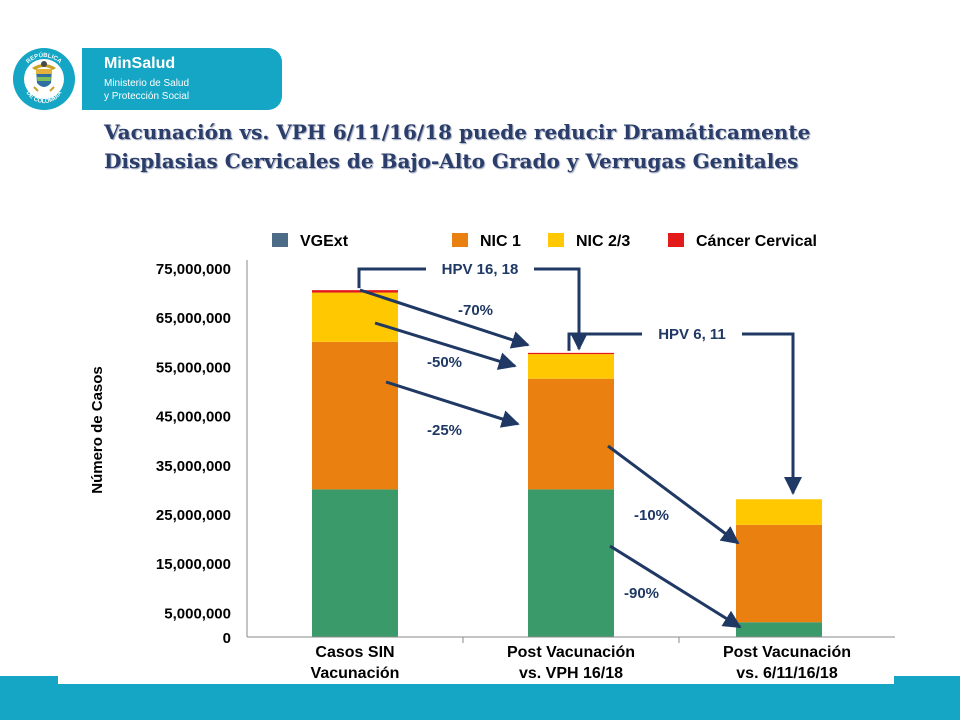 This screenshot has width=960, height=720. I want to click on hpv-6-11-label: HPV 6, 11, so click(692, 334).